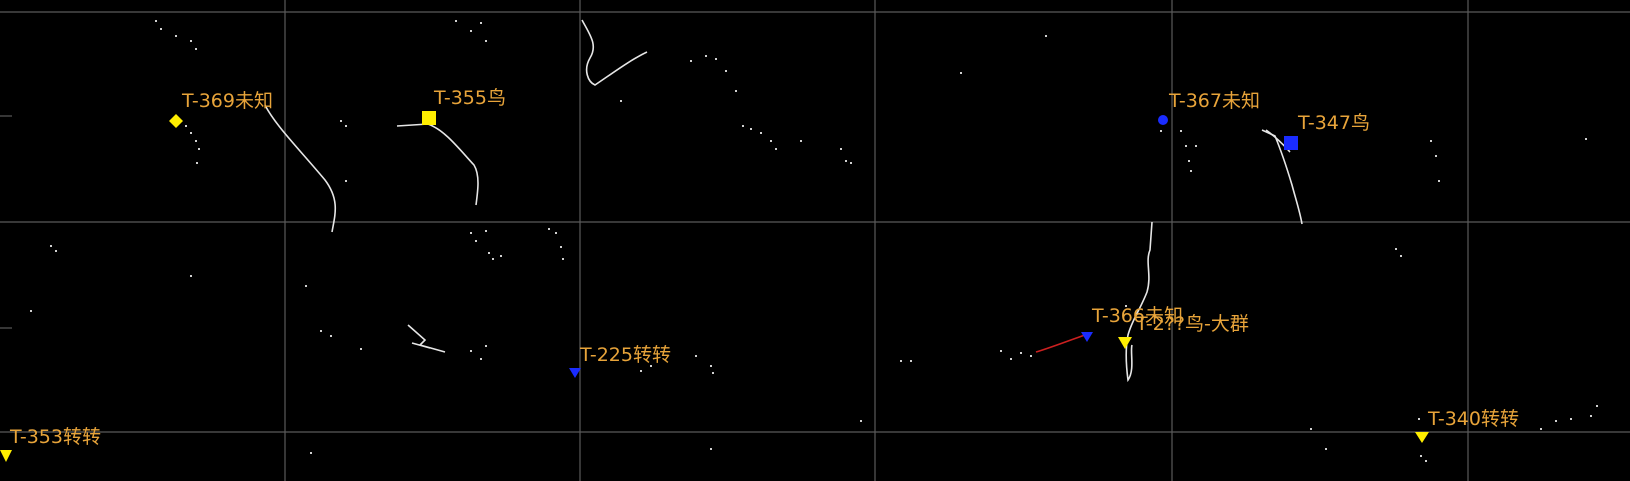  I want to click on target-t367-dot-icon, so click(1163, 120).